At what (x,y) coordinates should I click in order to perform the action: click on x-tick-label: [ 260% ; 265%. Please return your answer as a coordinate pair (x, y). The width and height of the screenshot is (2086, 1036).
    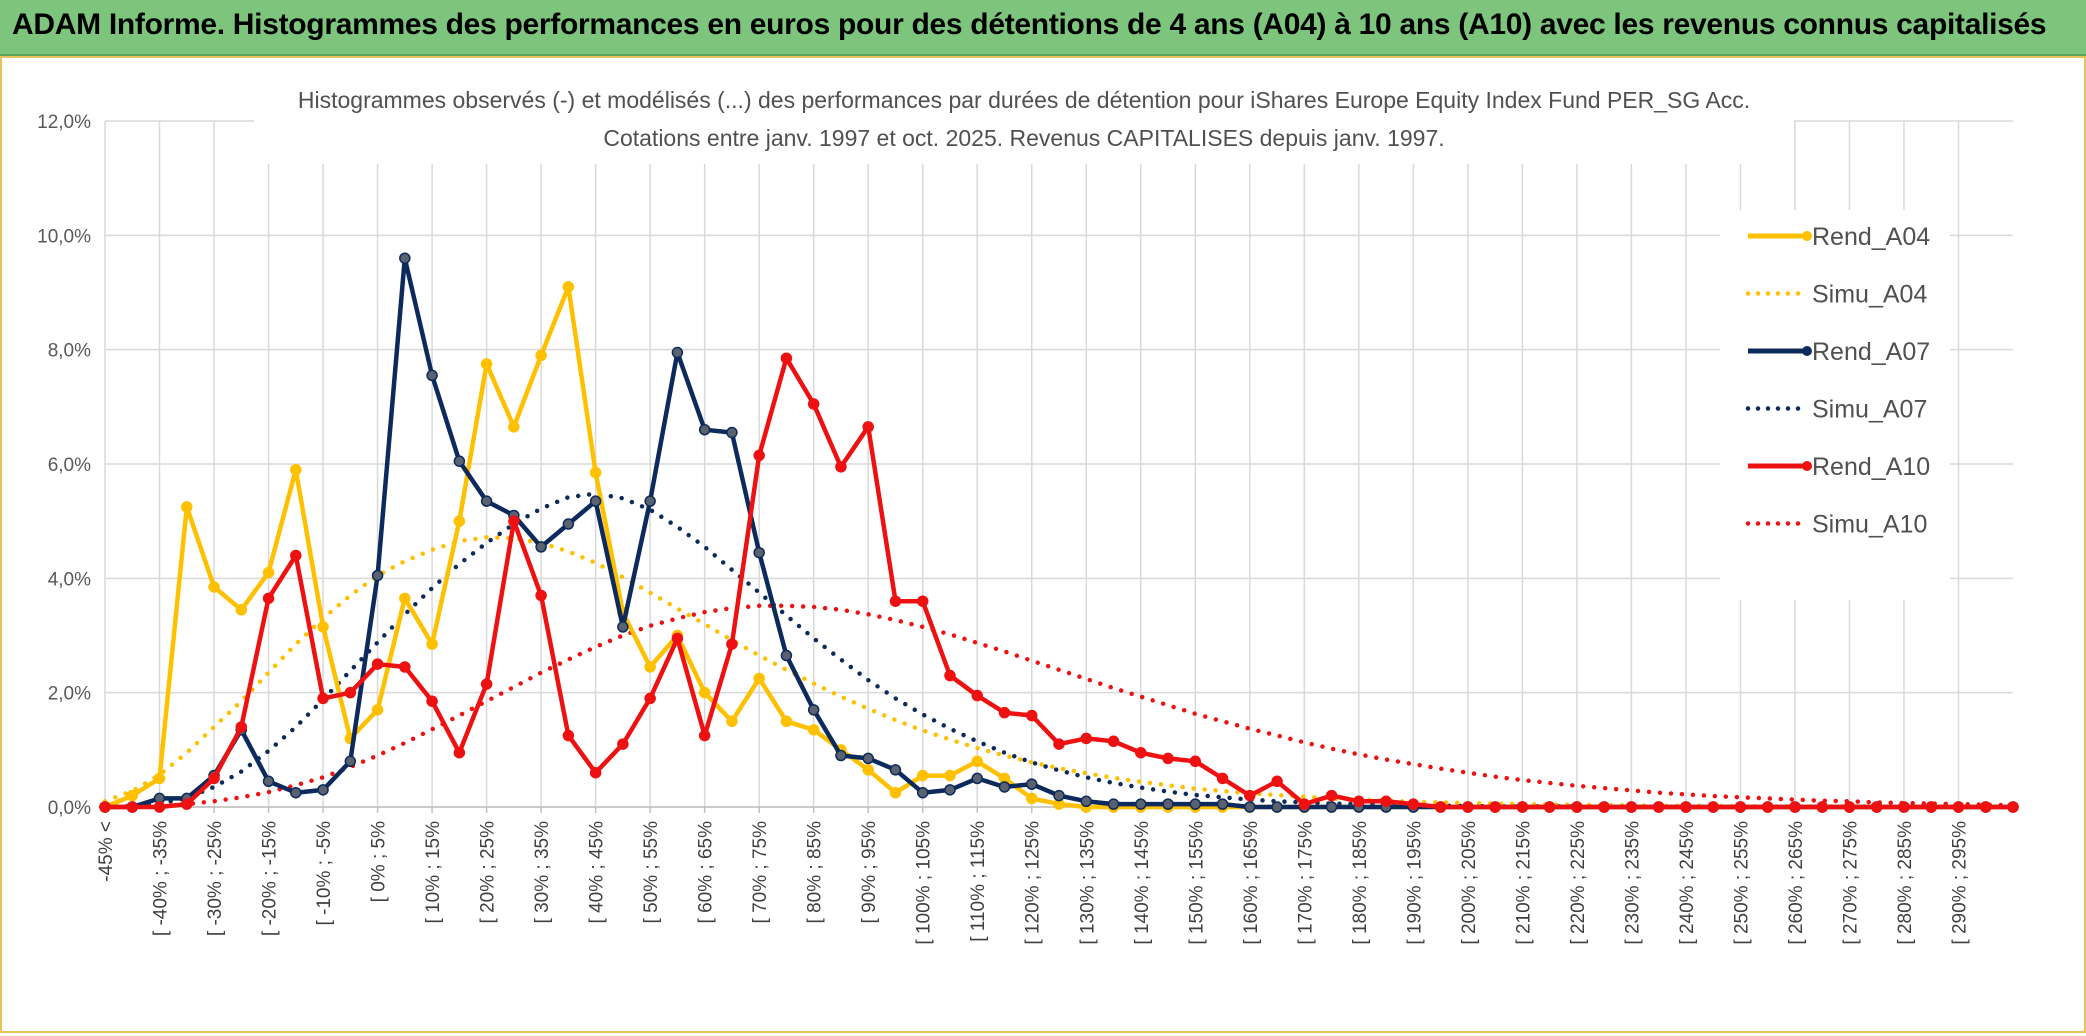
    Looking at the image, I should click on (1796, 883).